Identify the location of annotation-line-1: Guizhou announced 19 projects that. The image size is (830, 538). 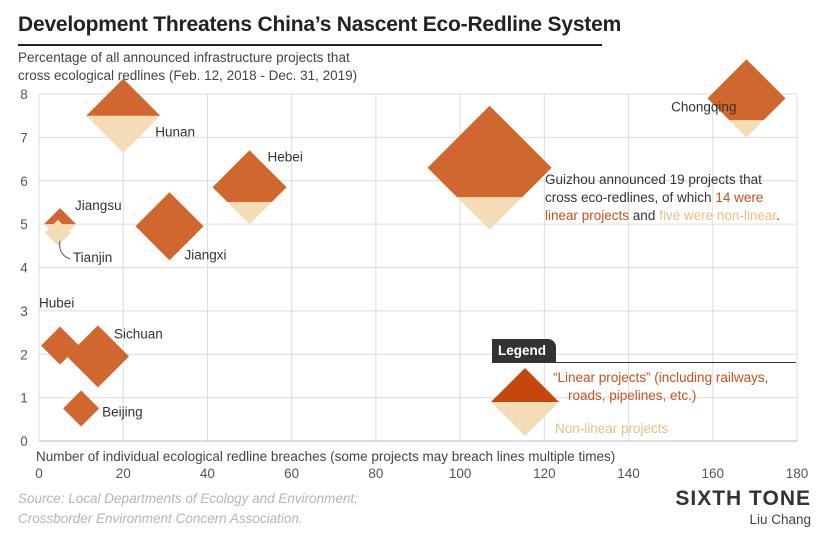
(653, 179).